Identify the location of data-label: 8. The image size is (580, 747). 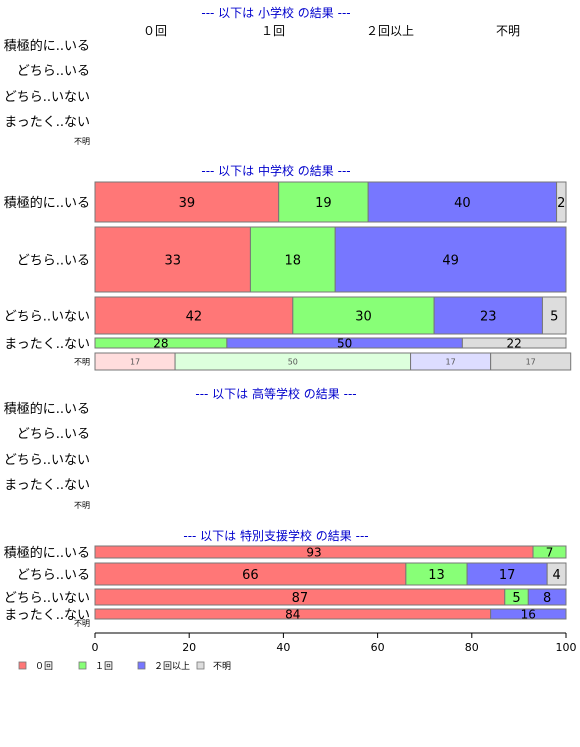
(547, 598).